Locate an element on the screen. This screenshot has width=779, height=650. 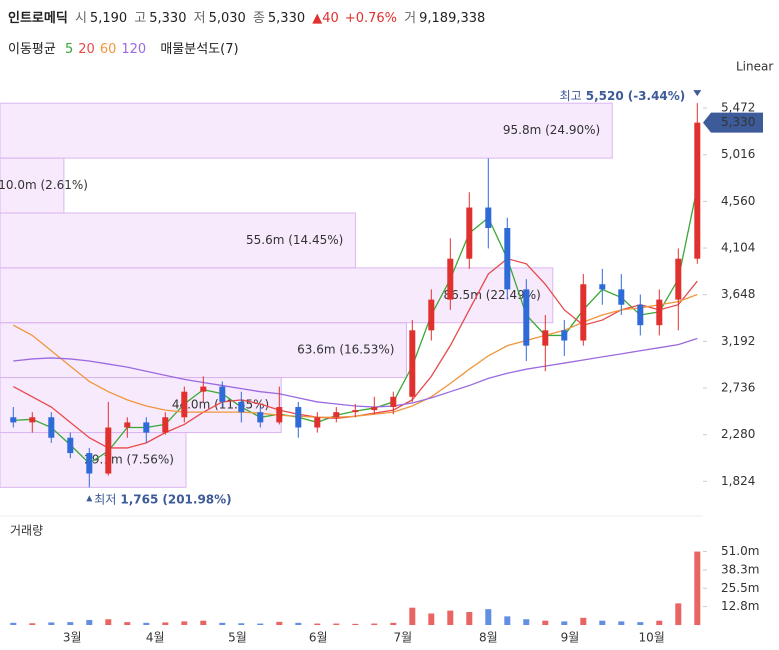
last-price-tag is located at coordinates (733, 122).